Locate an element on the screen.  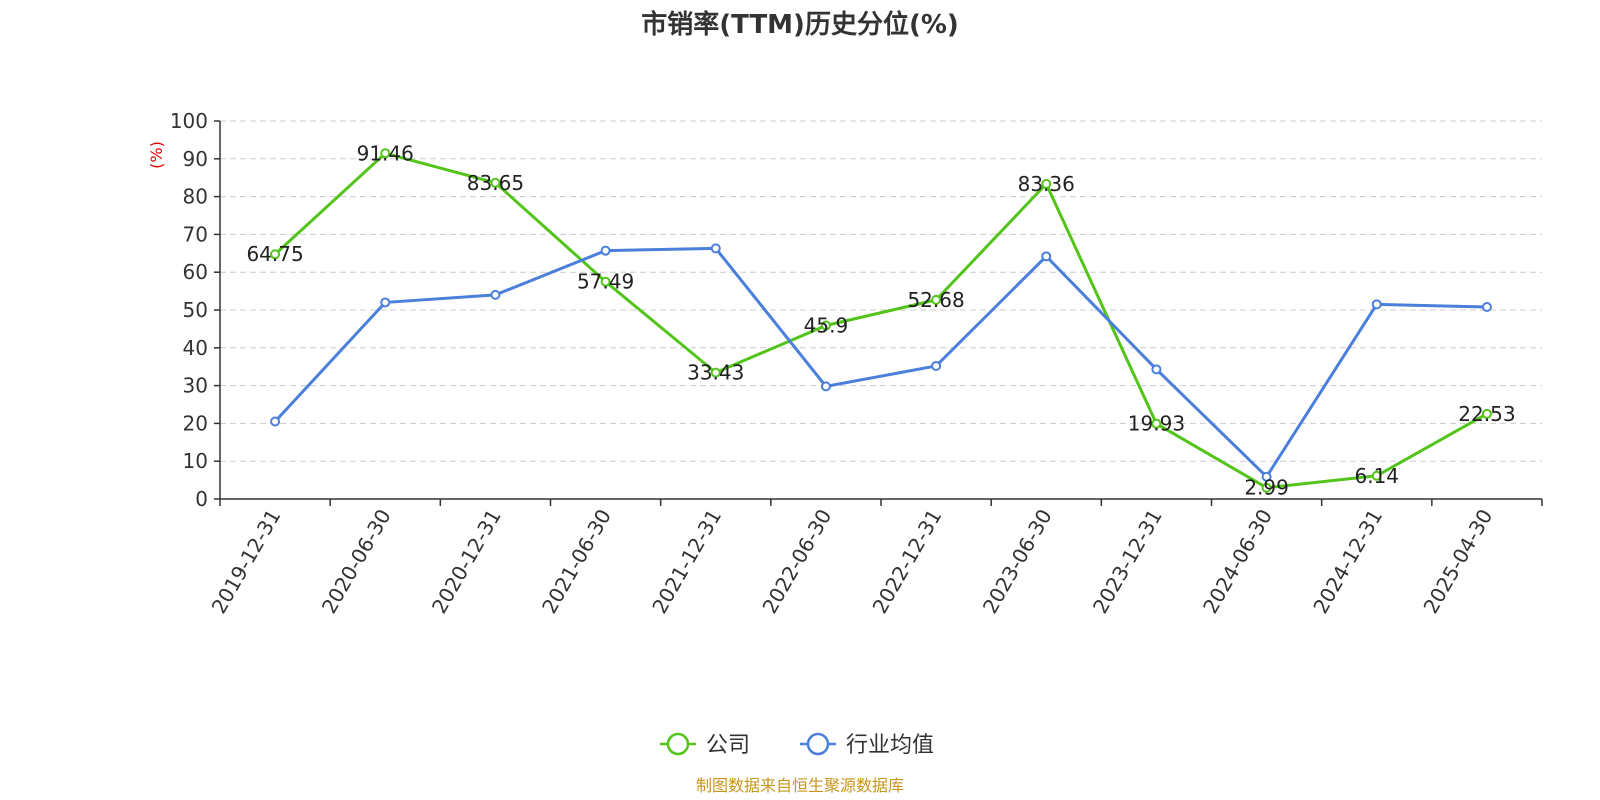
y-tick-label: 50 is located at coordinates (195, 310).